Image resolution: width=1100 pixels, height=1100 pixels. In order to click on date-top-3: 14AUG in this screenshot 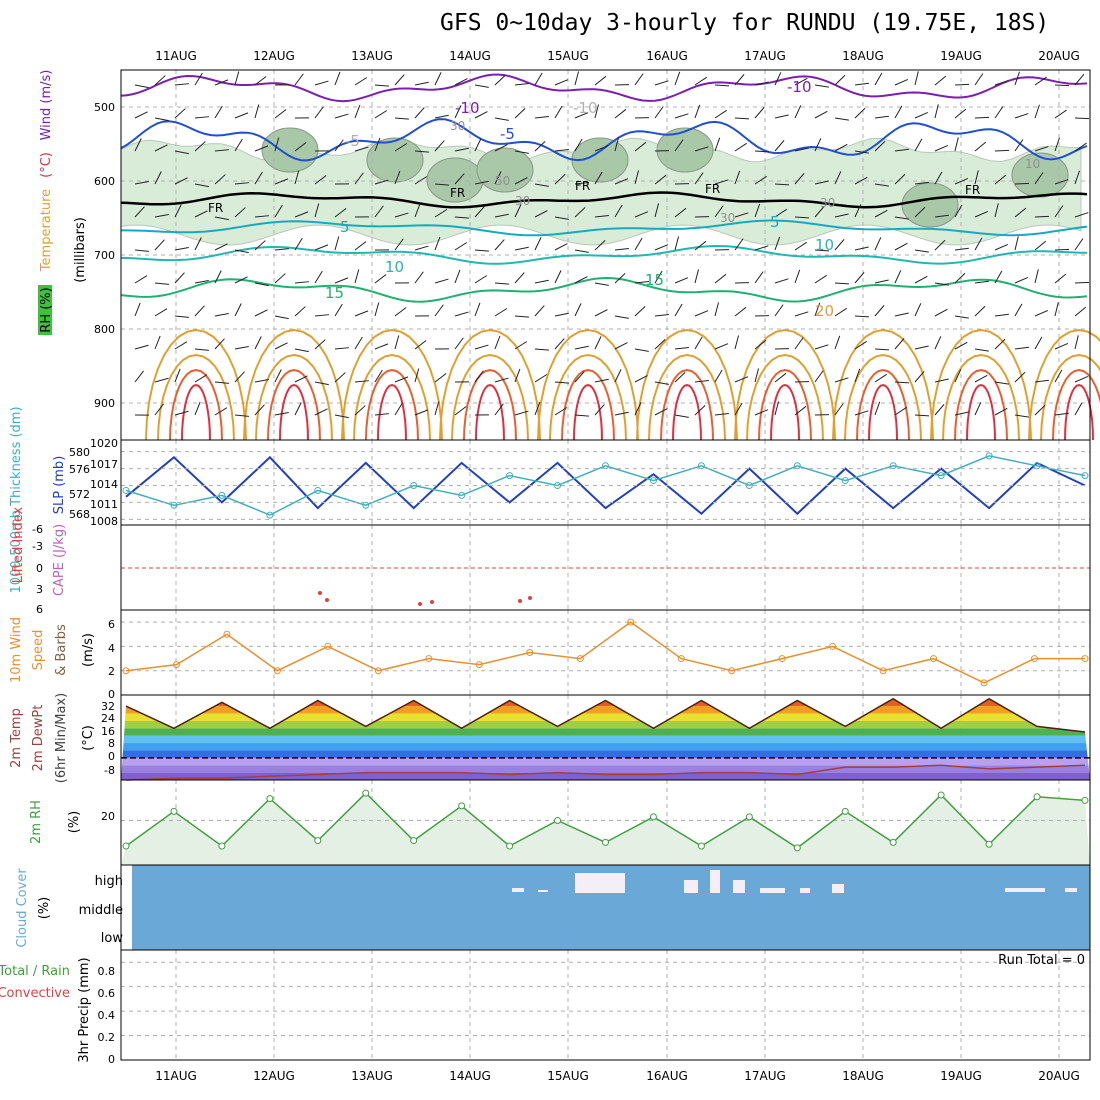, I will do `click(470, 56)`.